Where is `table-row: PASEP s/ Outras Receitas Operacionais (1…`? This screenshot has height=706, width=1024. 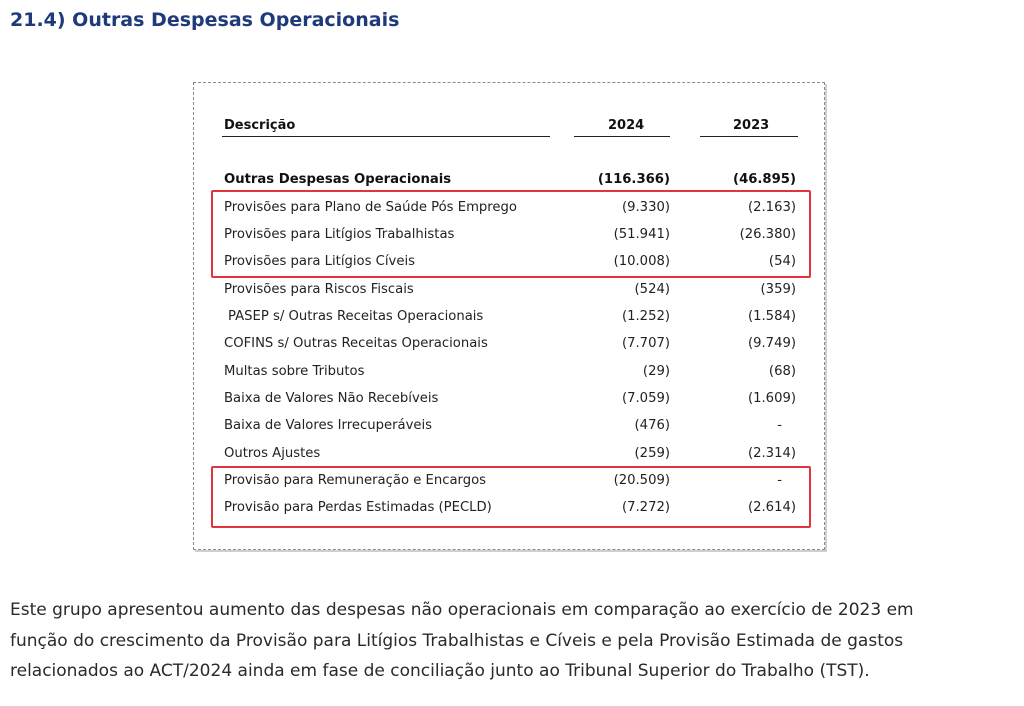 table-row: PASEP s/ Outras Receitas Operacionais (1… is located at coordinates (510, 322).